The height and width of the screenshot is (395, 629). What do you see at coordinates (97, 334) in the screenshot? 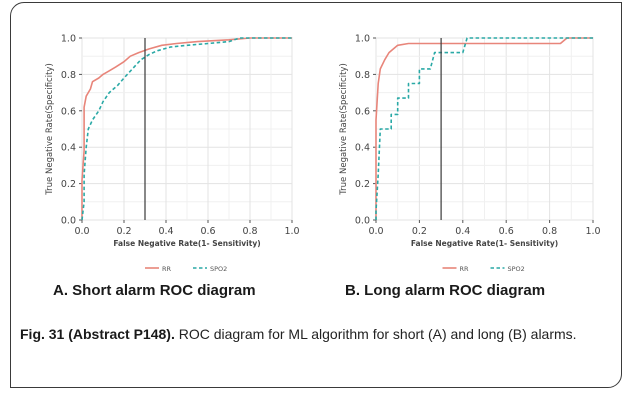
I see `caption-label: Fig. 31 (Abstract P148).` at bounding box center [97, 334].